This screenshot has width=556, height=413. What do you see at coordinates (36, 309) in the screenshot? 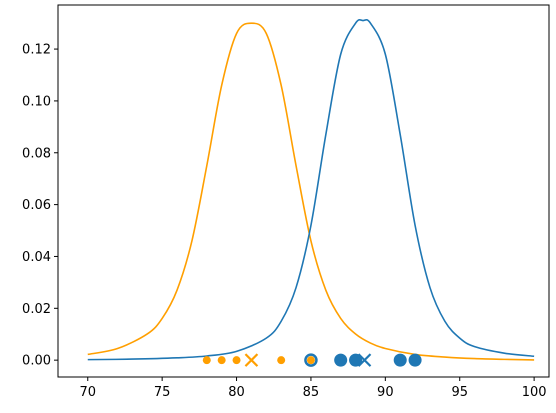
I see `y-tick-label: 0.02` at bounding box center [36, 309].